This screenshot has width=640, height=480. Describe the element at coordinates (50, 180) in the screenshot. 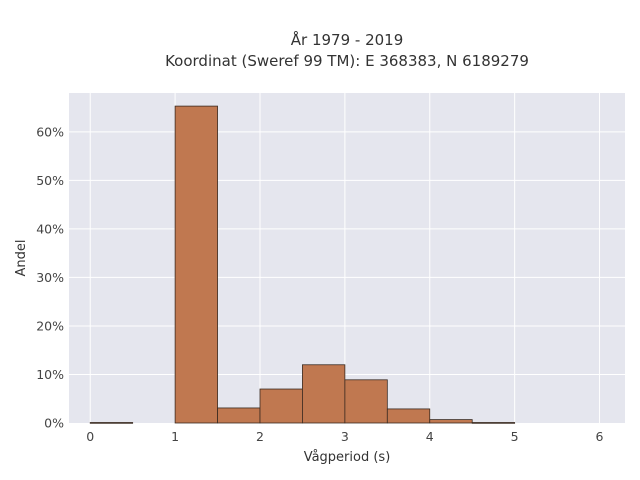

I see `y-tick-label: 50%` at that location.